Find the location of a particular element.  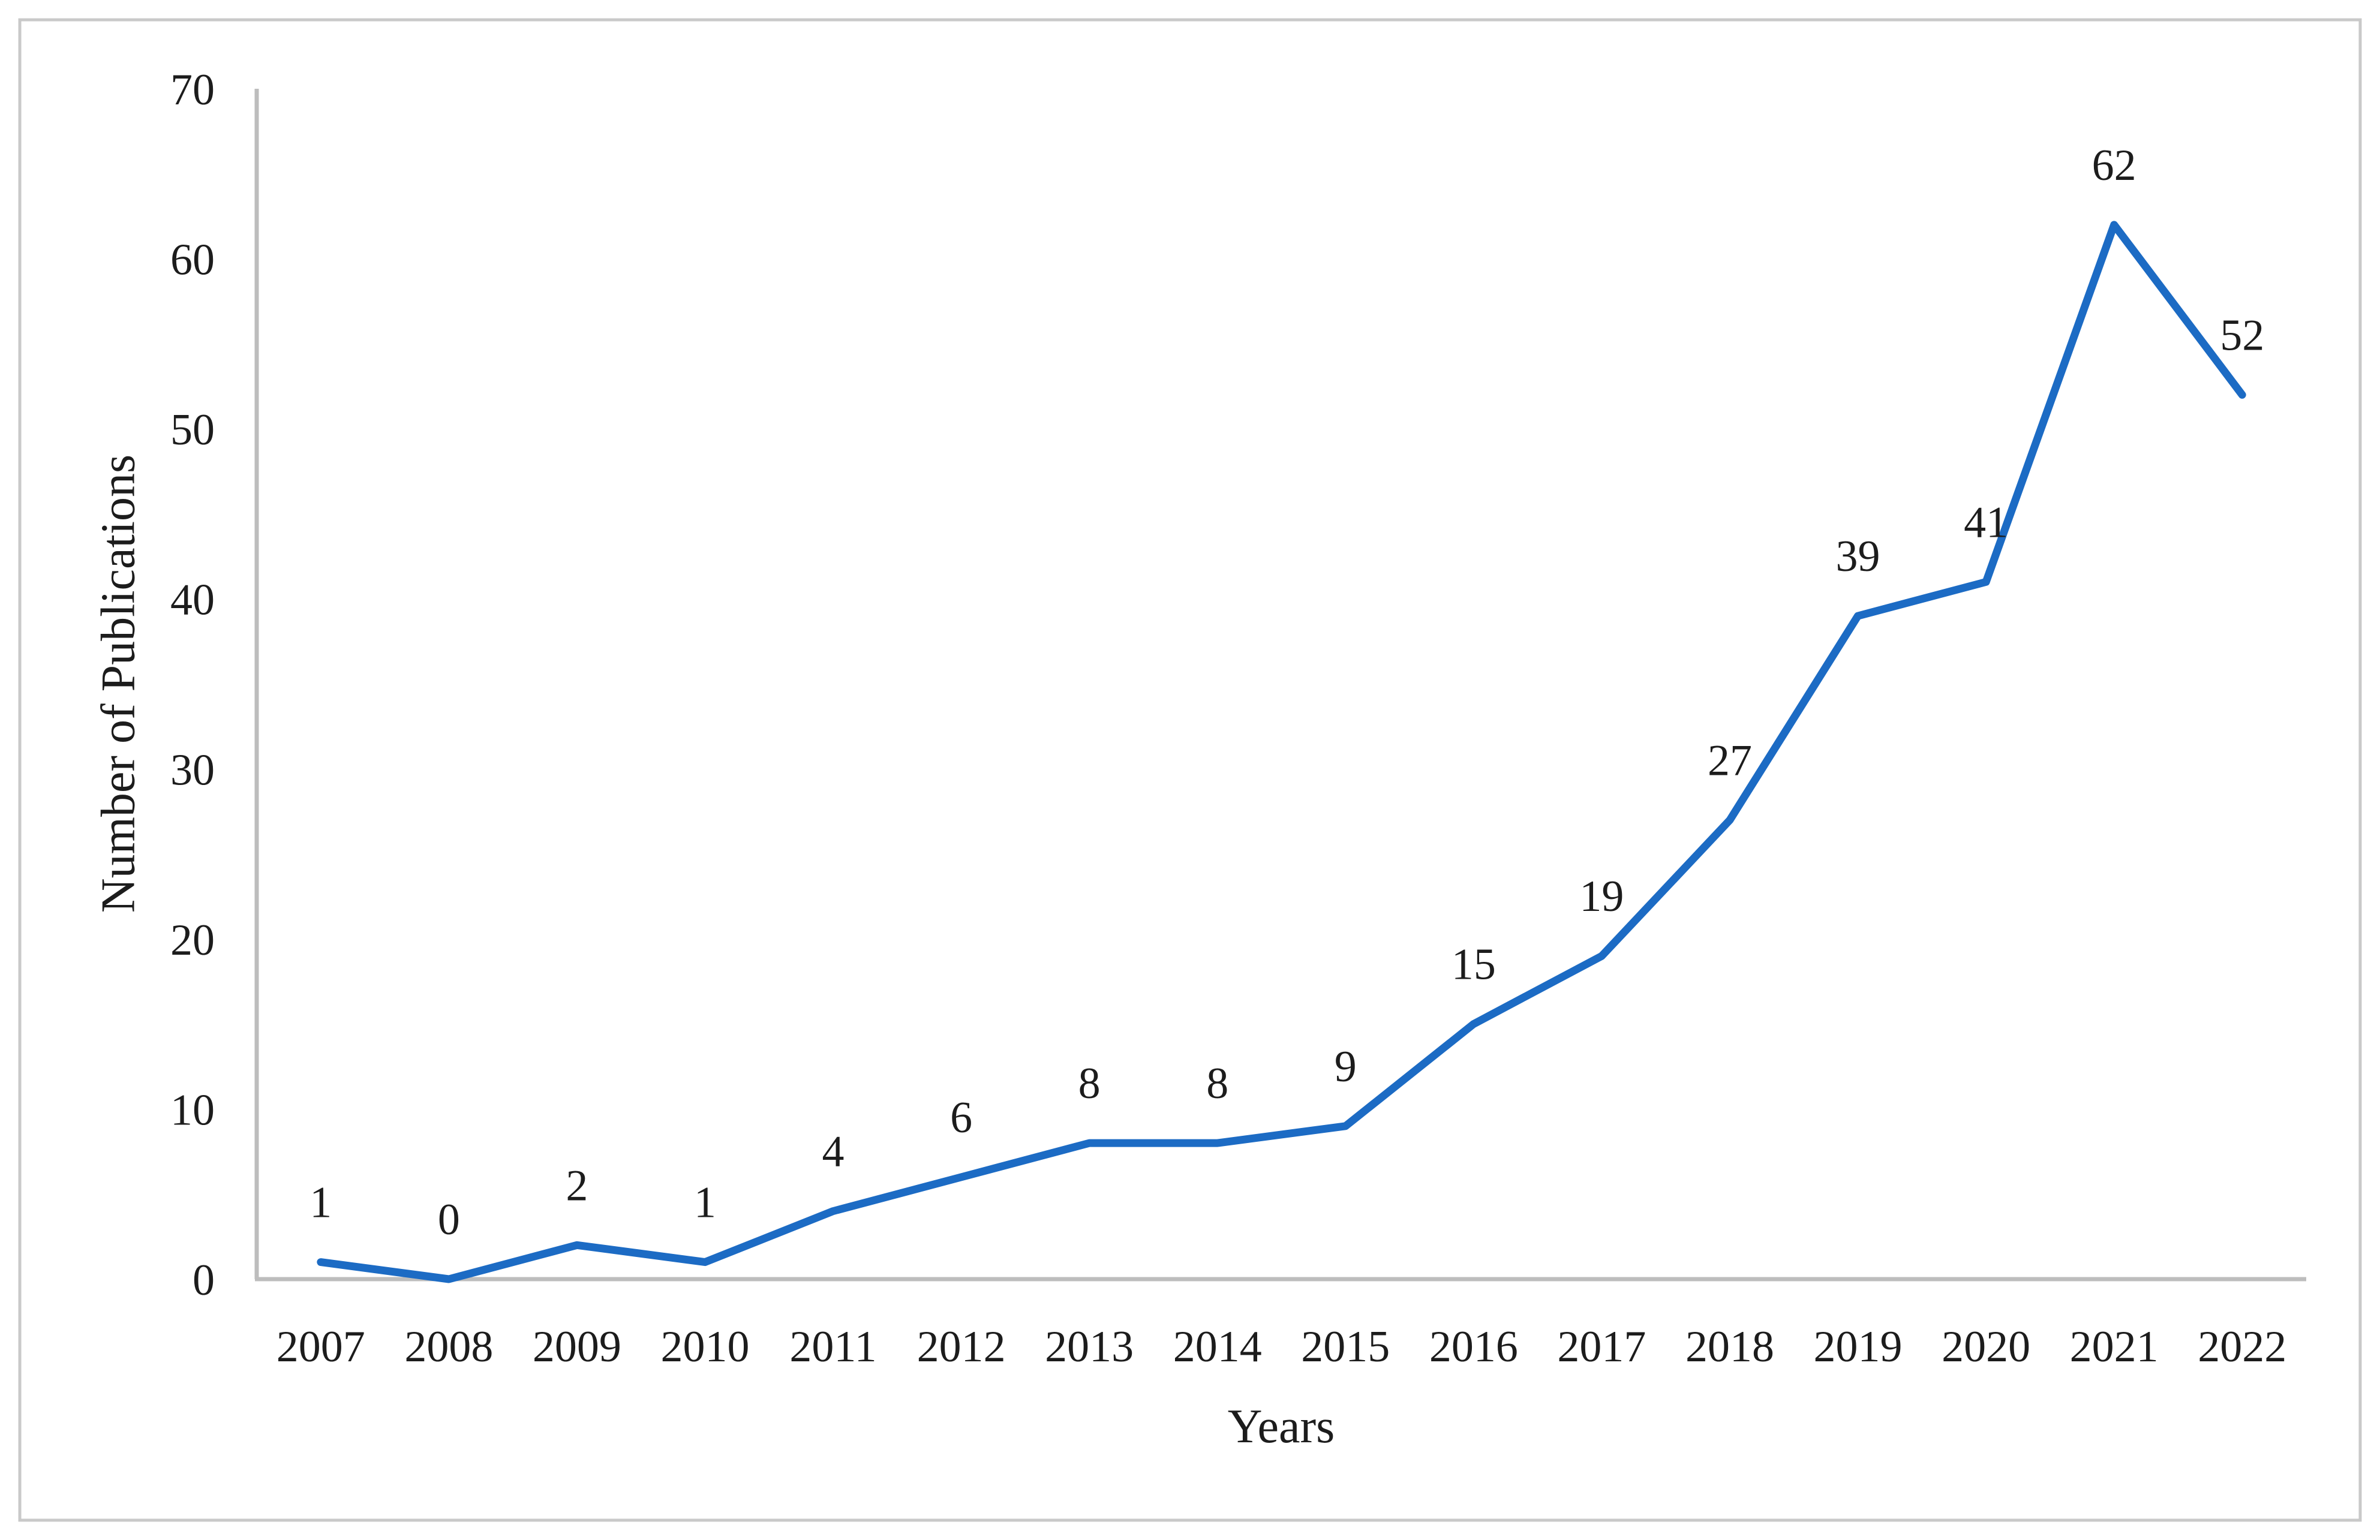

x-tick-label: 2018 is located at coordinates (1730, 1346).